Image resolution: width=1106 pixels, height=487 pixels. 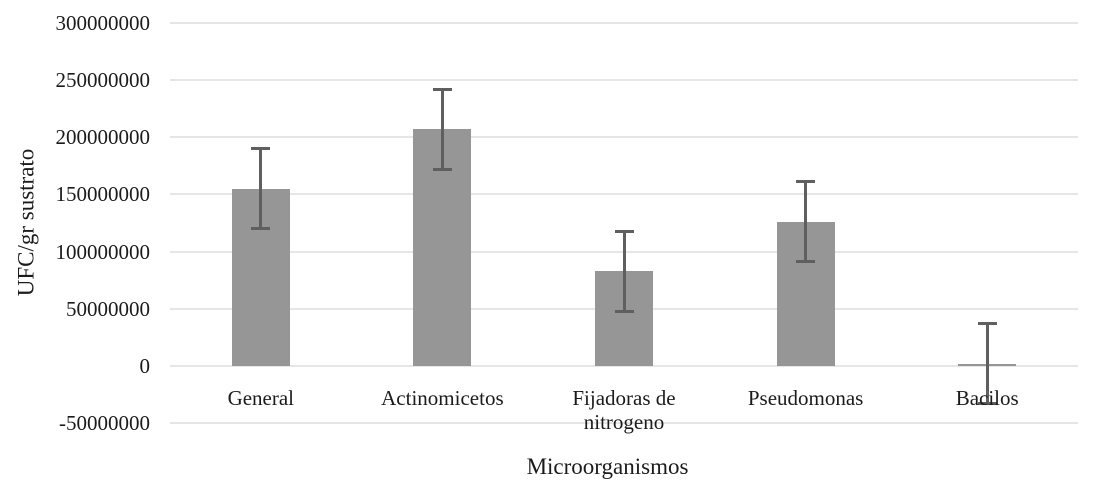 What do you see at coordinates (624, 311) in the screenshot?
I see `error-bar-cap-bottom-fijadoras-de-nitrogeno` at bounding box center [624, 311].